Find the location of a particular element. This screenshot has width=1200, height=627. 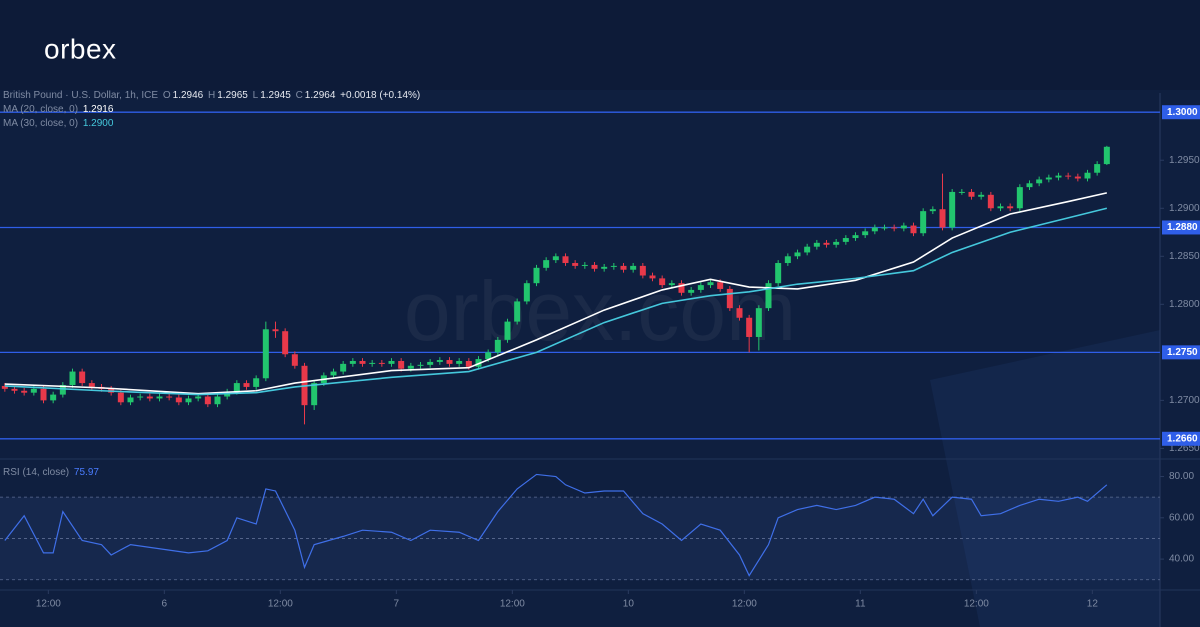

x-tick-label: 11 is located at coordinates (860, 604).